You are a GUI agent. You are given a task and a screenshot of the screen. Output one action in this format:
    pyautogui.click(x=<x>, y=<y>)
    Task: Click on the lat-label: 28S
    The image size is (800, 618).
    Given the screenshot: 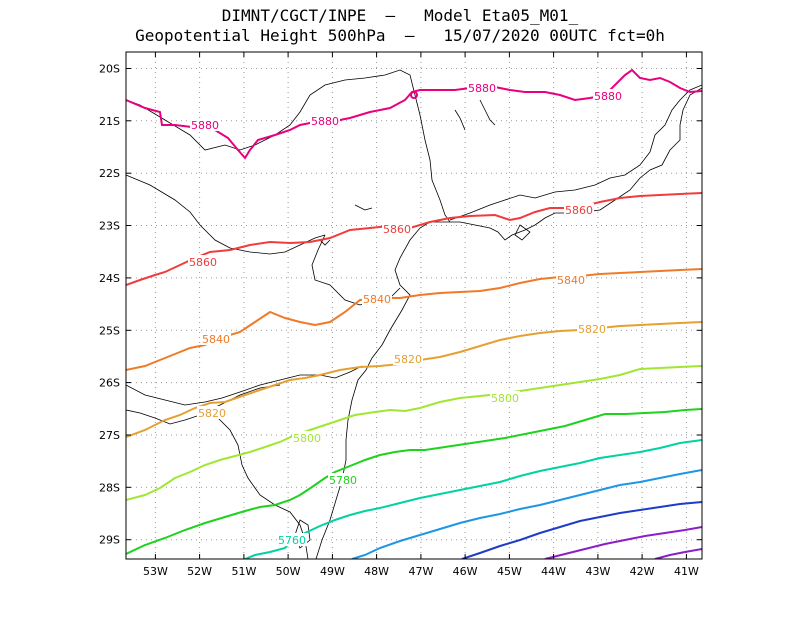 What is the action you would take?
    pyautogui.click(x=109, y=487)
    